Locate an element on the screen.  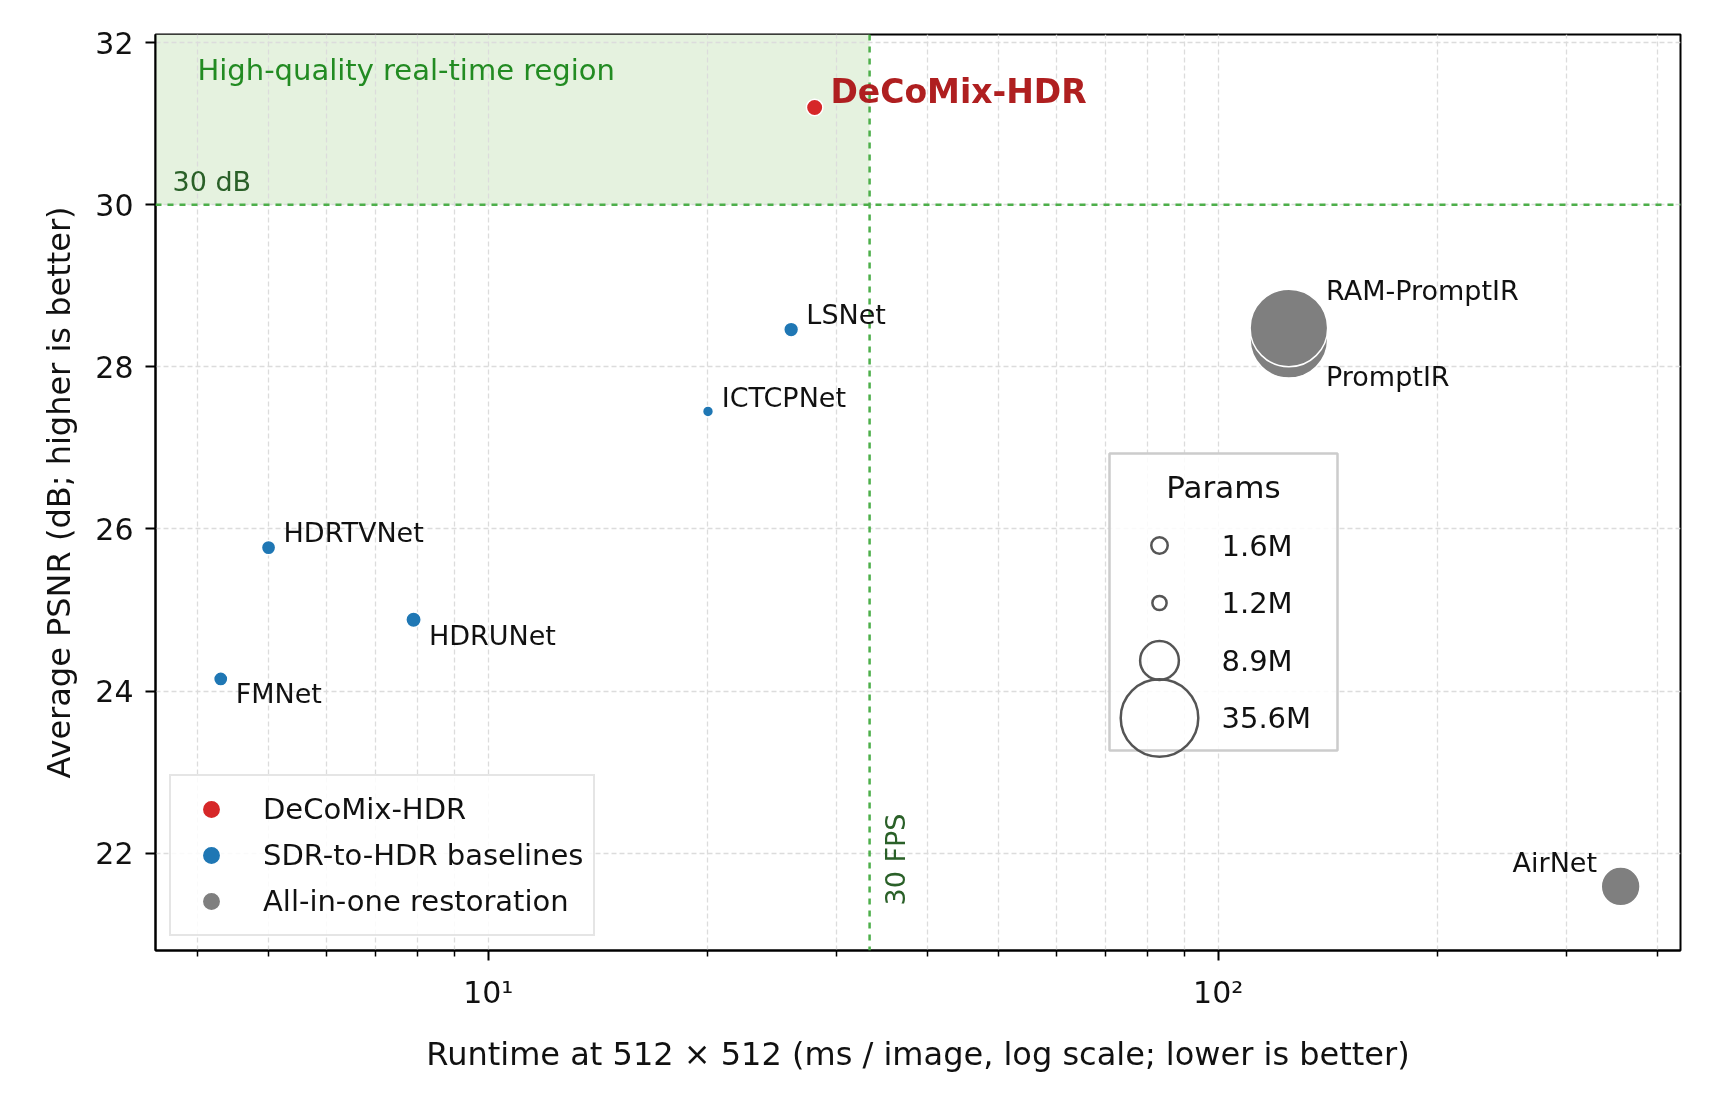
legend-label: 35.6M is located at coordinates (1266, 718).